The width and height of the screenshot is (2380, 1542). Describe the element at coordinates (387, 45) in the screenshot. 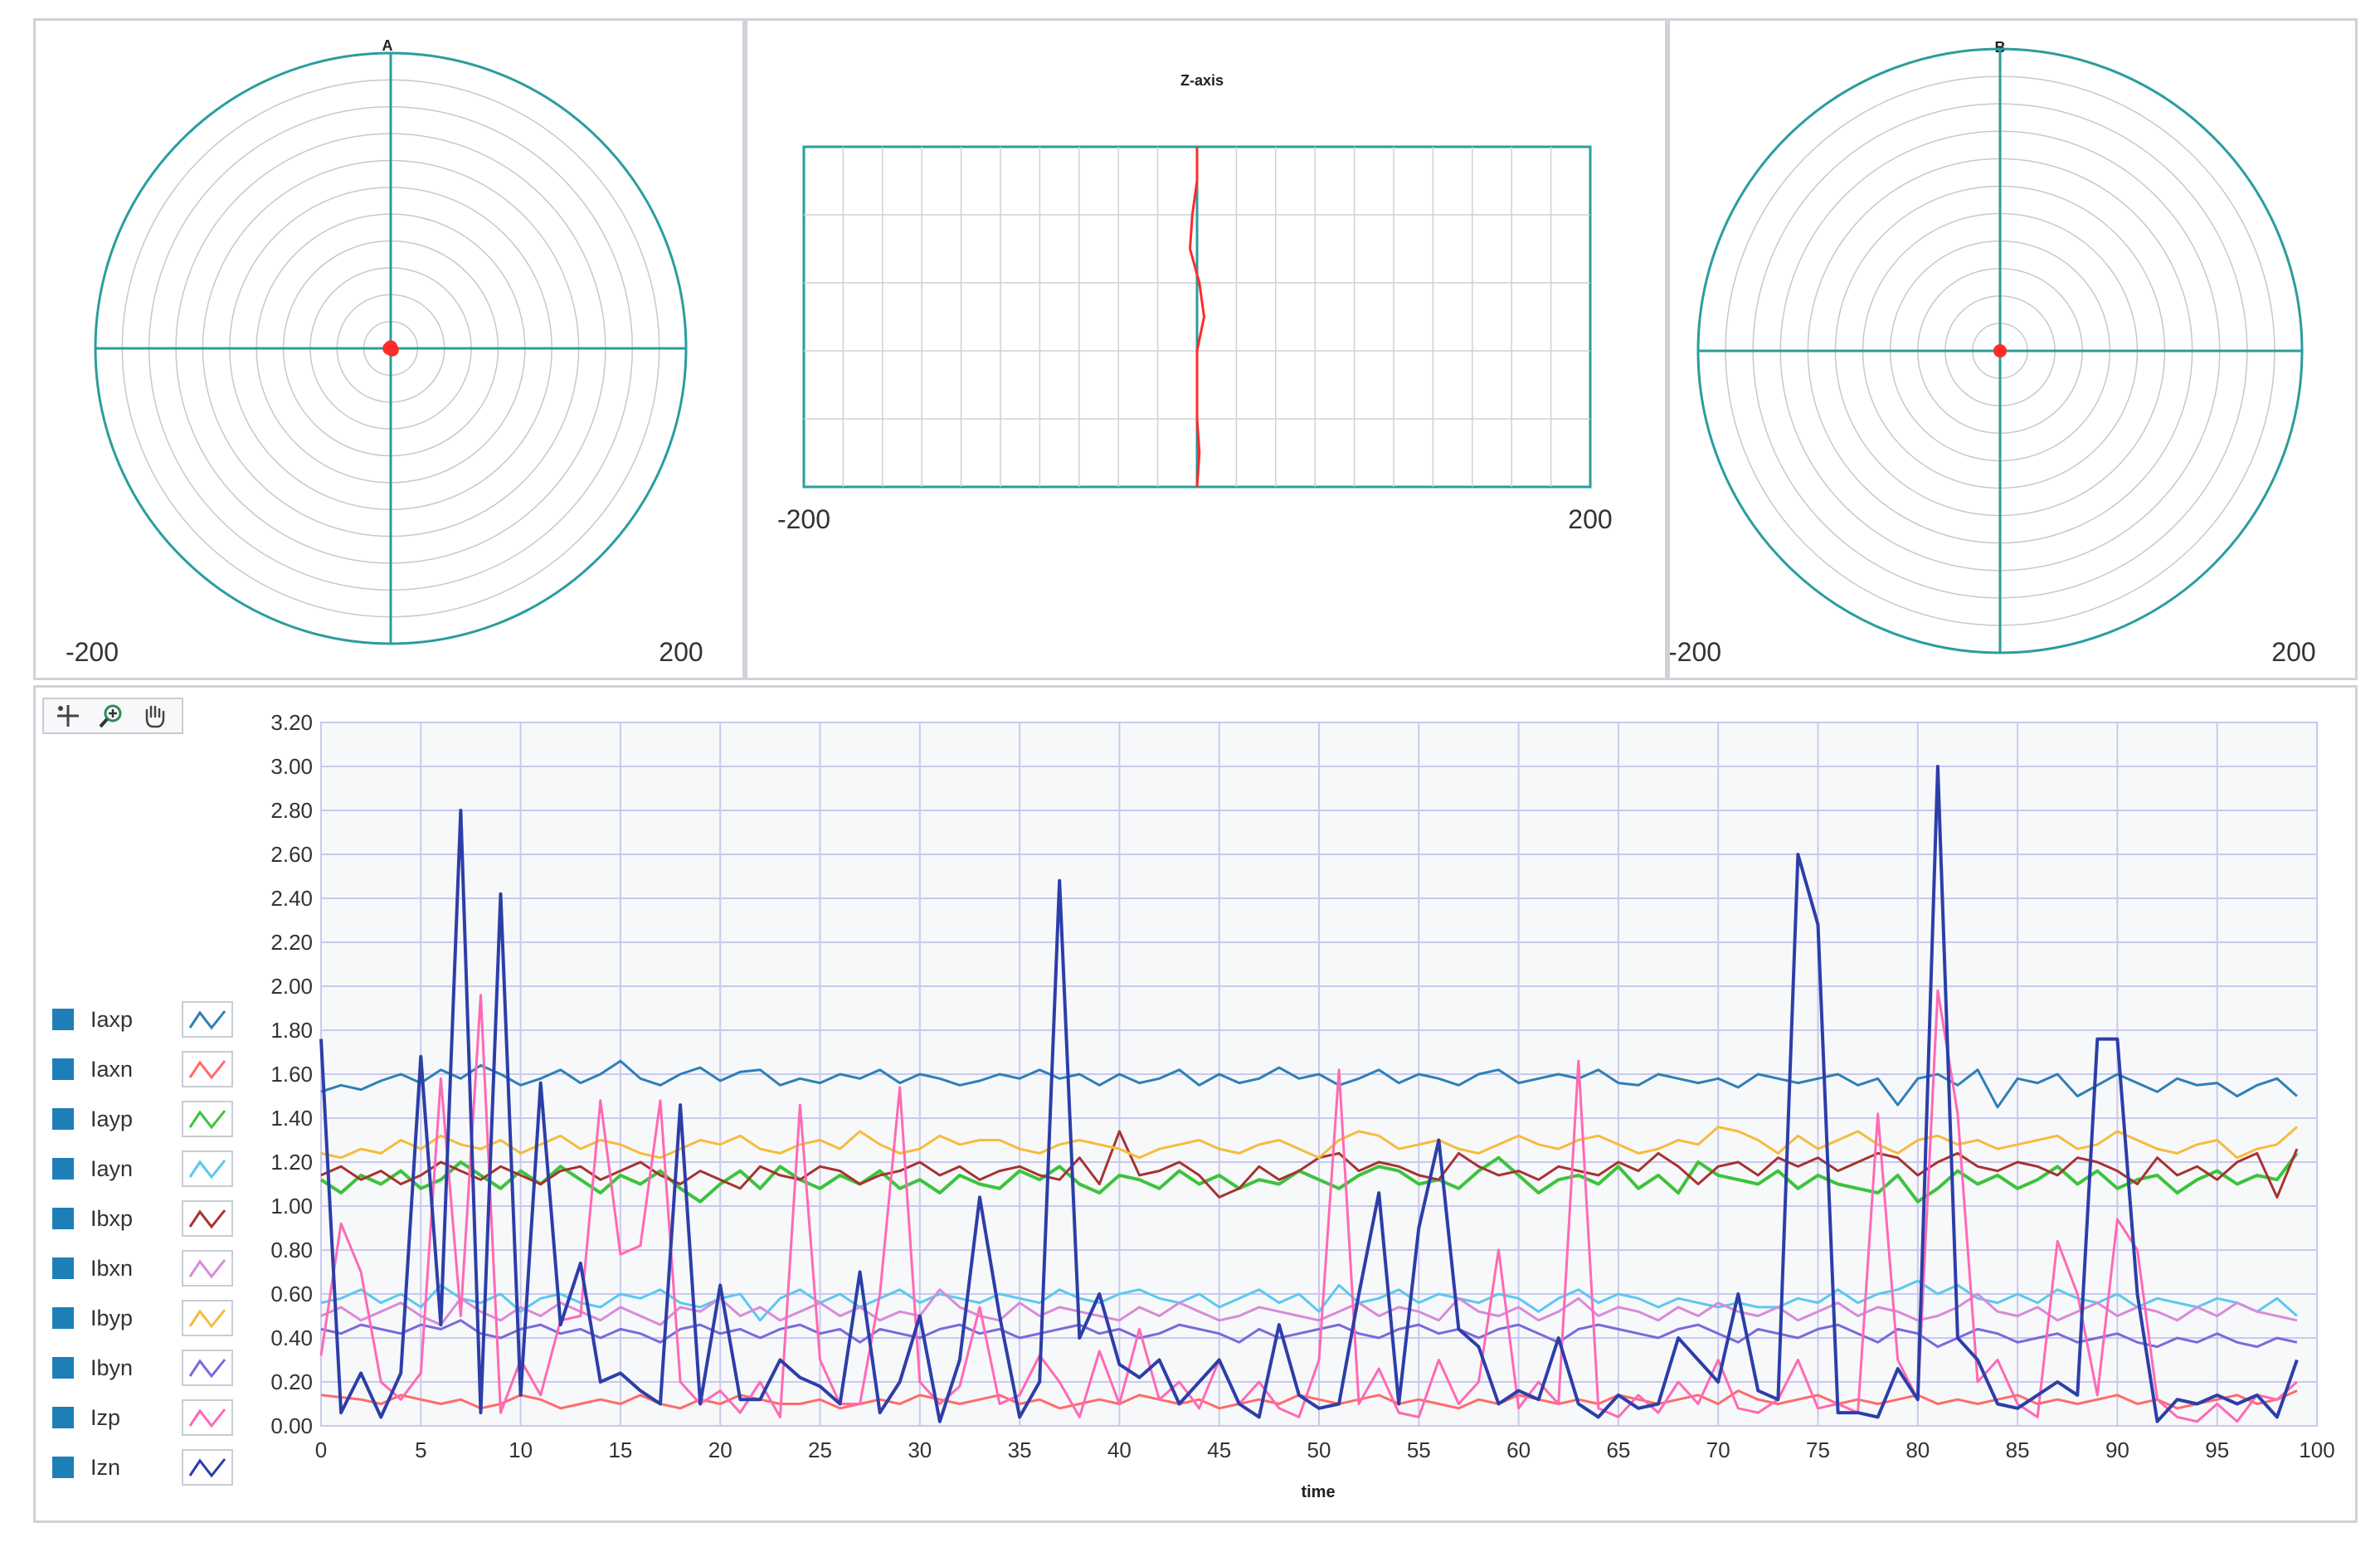

I see `panel-a-title: A` at that location.